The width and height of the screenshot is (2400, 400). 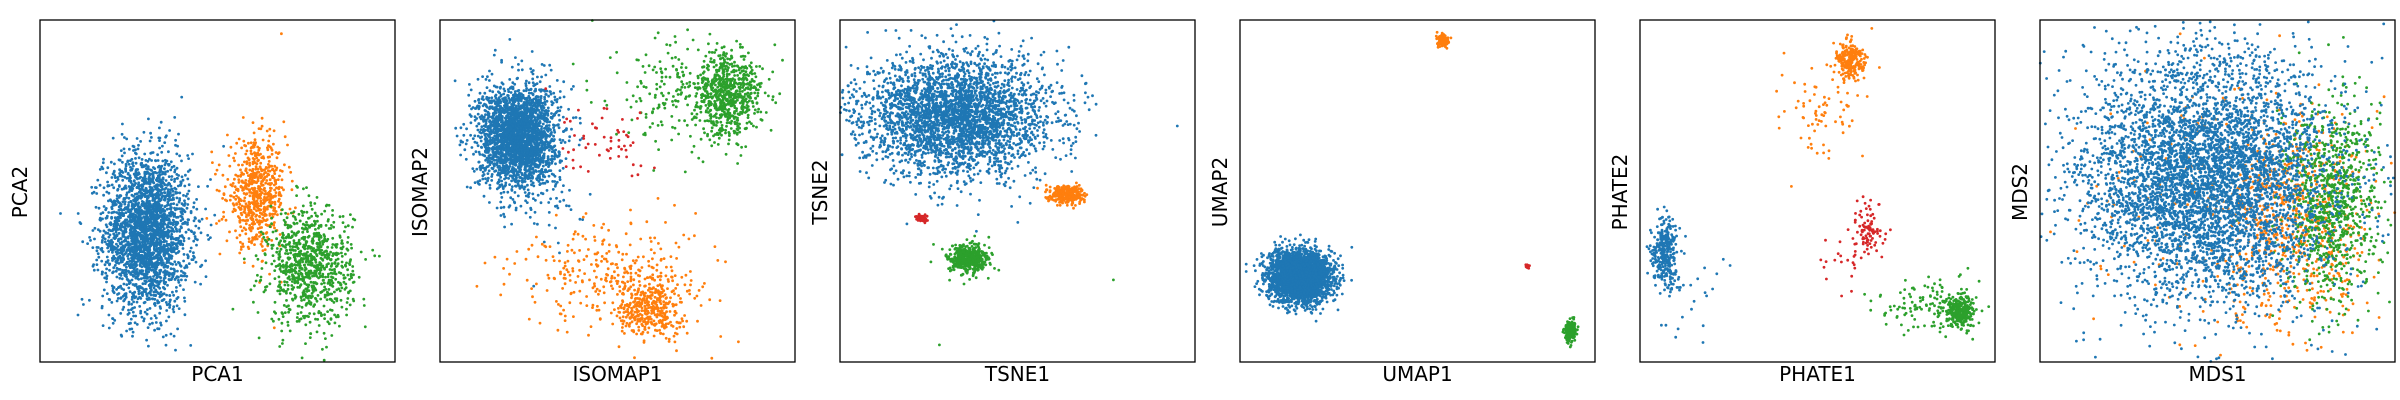 I want to click on series-blue, so click(x=522, y=163).